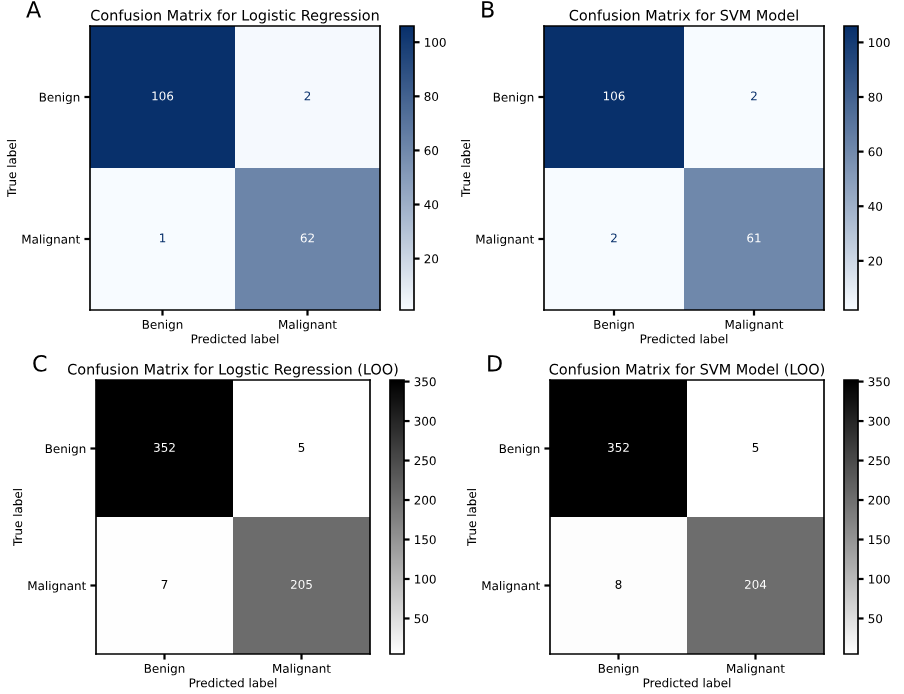 The image size is (904, 694). What do you see at coordinates (488, 9) in the screenshot?
I see `text: B` at bounding box center [488, 9].